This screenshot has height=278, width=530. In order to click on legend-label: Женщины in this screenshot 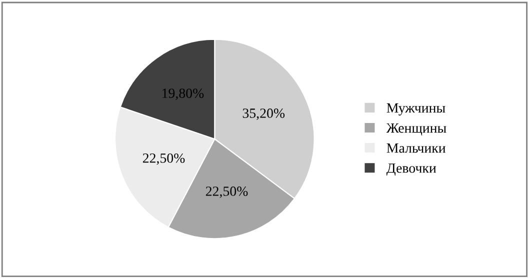, I will do `click(416, 129)`.